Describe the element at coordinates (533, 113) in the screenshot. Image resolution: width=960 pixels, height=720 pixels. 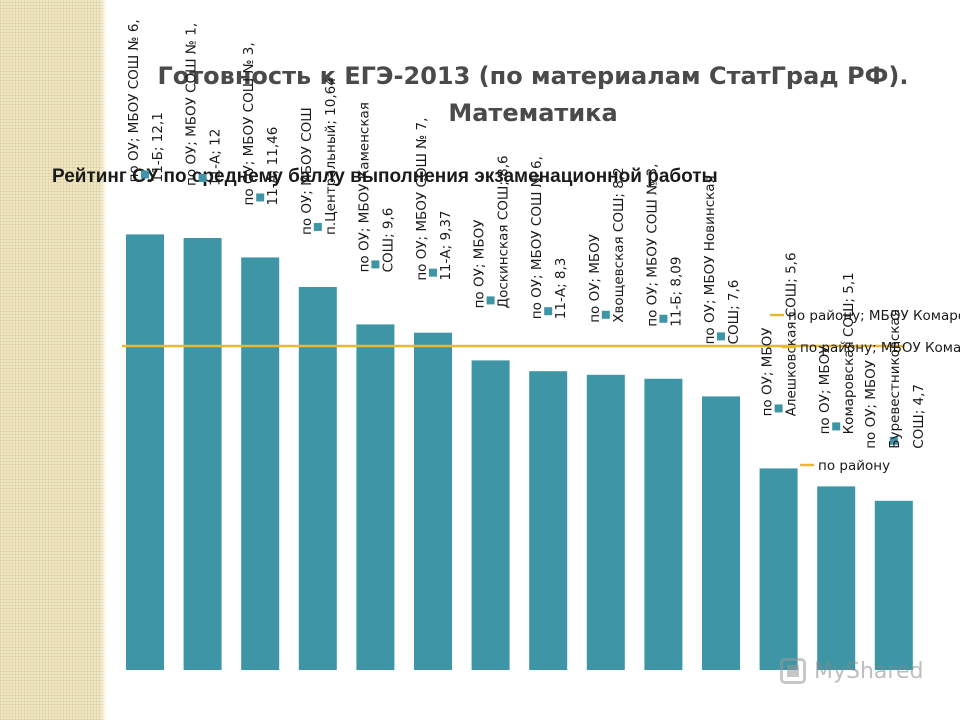
I see `slide-title-line2: Математика` at that location.